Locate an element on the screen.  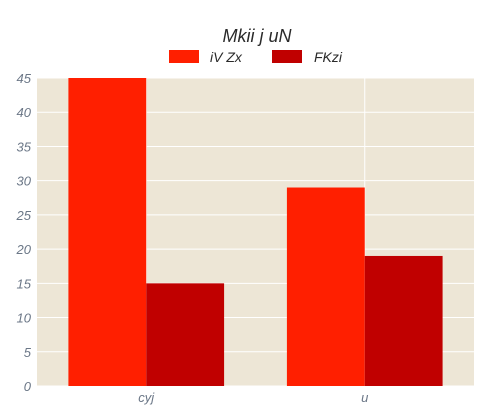
y-tick-label: 5 is located at coordinates (28, 352).